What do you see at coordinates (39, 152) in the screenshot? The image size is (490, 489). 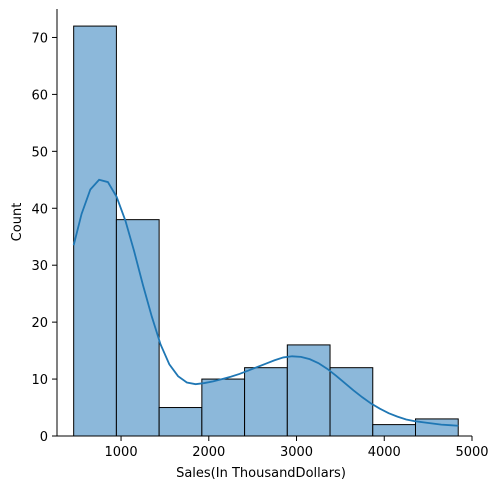 I see `y-tick-label-50: 50` at bounding box center [39, 152].